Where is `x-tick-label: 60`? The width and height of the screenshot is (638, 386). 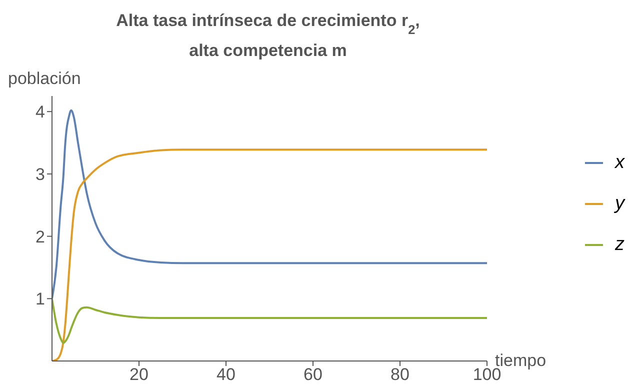 x-tick-label: 60 is located at coordinates (313, 374).